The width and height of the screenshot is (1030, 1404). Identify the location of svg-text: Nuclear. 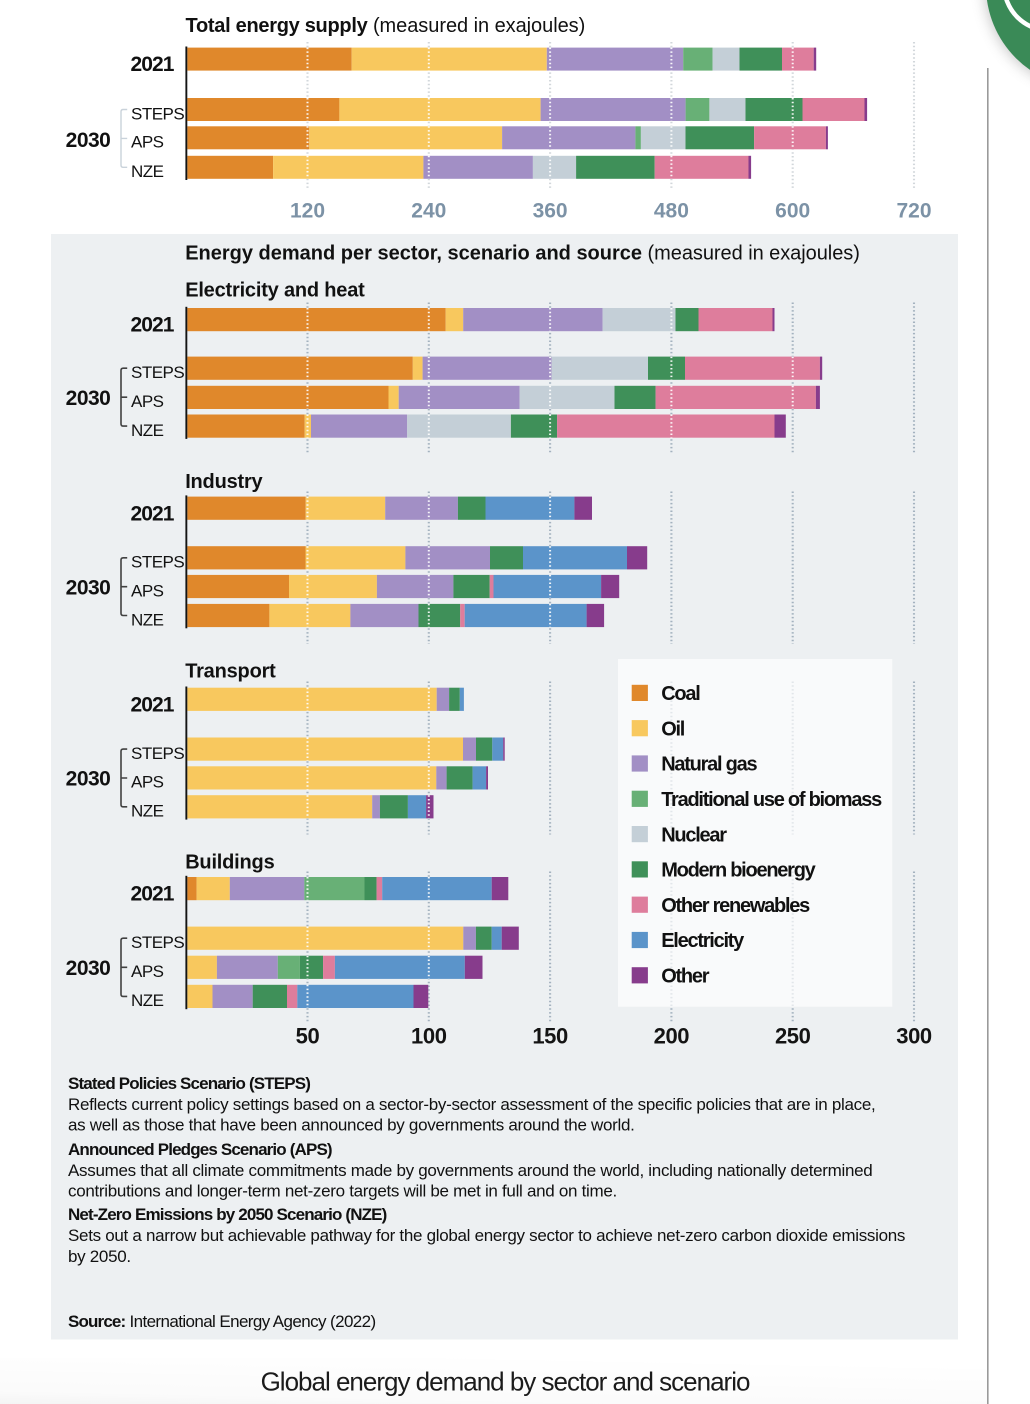
(694, 835).